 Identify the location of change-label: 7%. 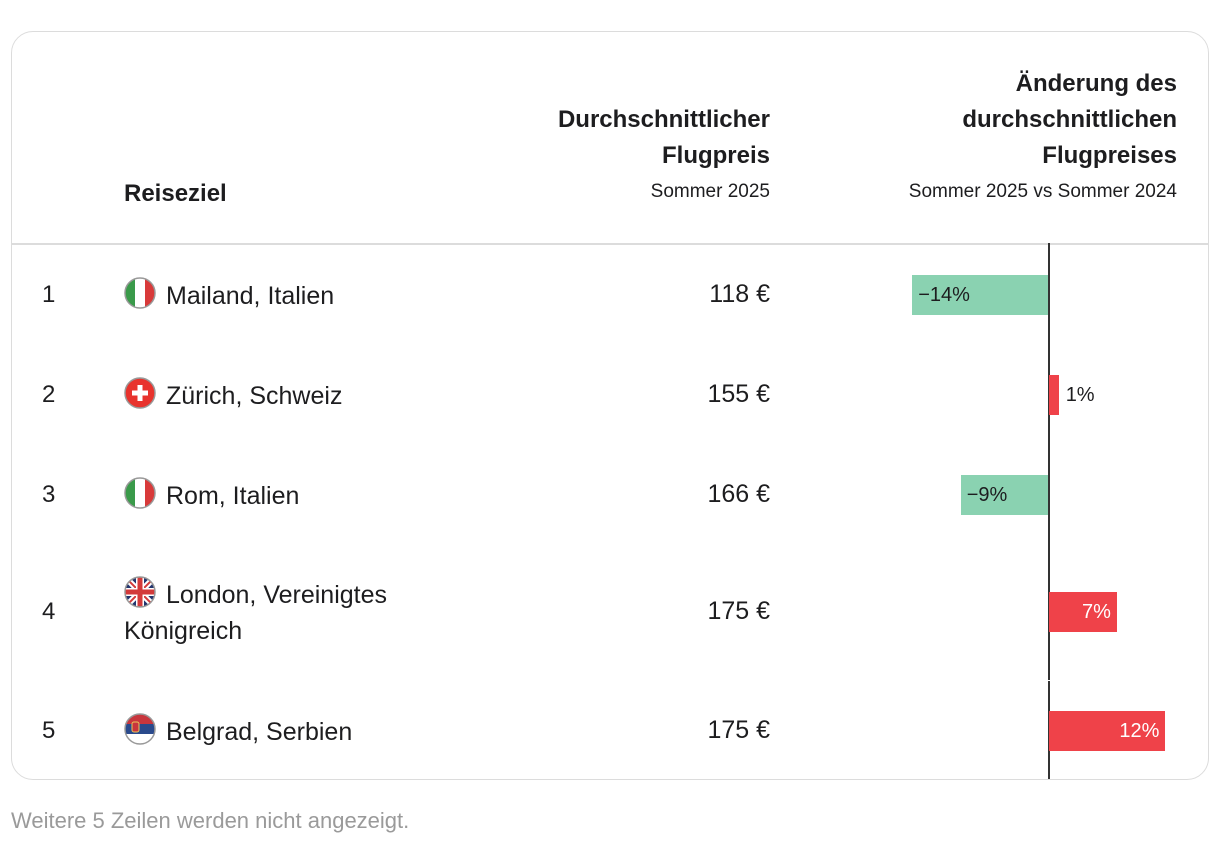
(1096, 612).